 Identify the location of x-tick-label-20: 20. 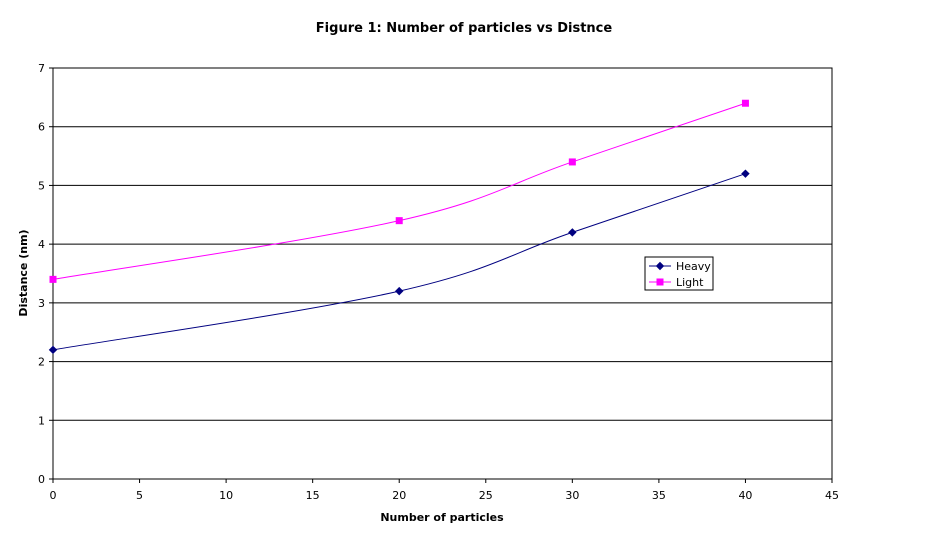
(399, 495).